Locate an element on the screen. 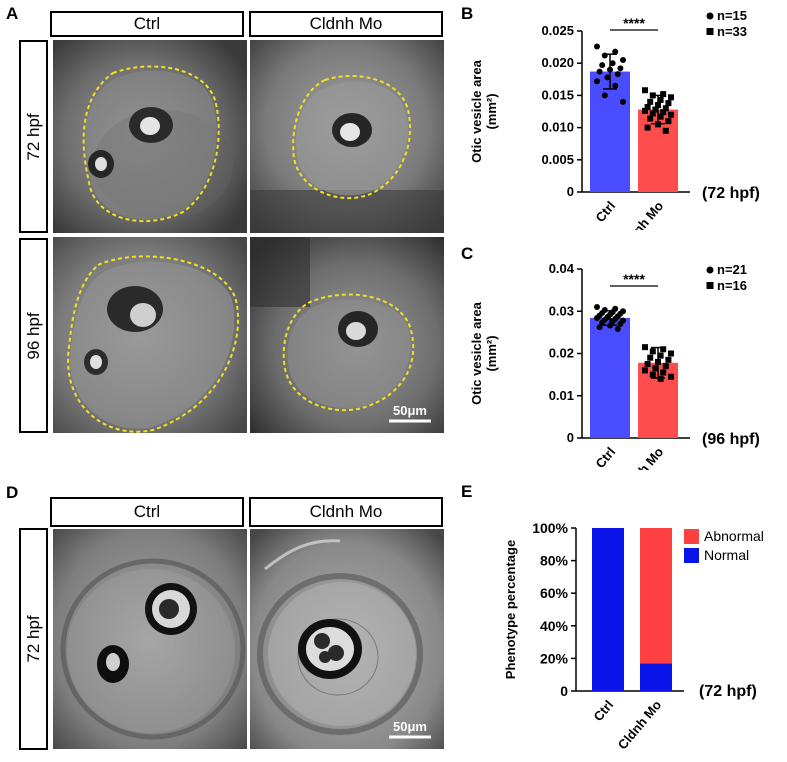 This screenshot has height=762, width=787. b-ytick-label: 0 is located at coordinates (570, 191).